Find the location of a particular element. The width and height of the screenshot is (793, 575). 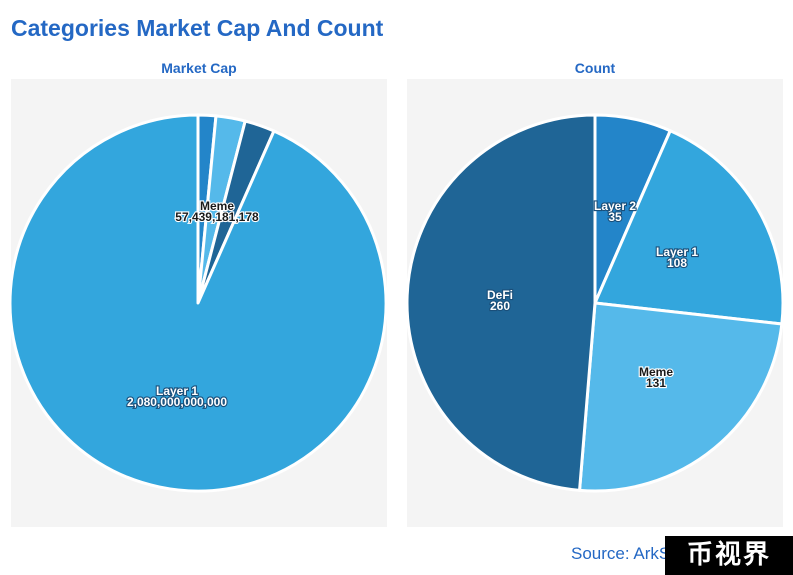

slice-label-value-defi: 260 is located at coordinates (500, 306).